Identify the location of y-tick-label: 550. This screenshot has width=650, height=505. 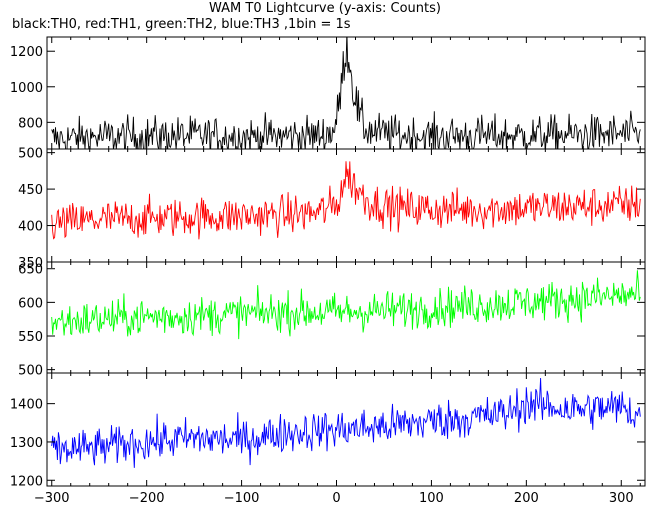
(30, 337).